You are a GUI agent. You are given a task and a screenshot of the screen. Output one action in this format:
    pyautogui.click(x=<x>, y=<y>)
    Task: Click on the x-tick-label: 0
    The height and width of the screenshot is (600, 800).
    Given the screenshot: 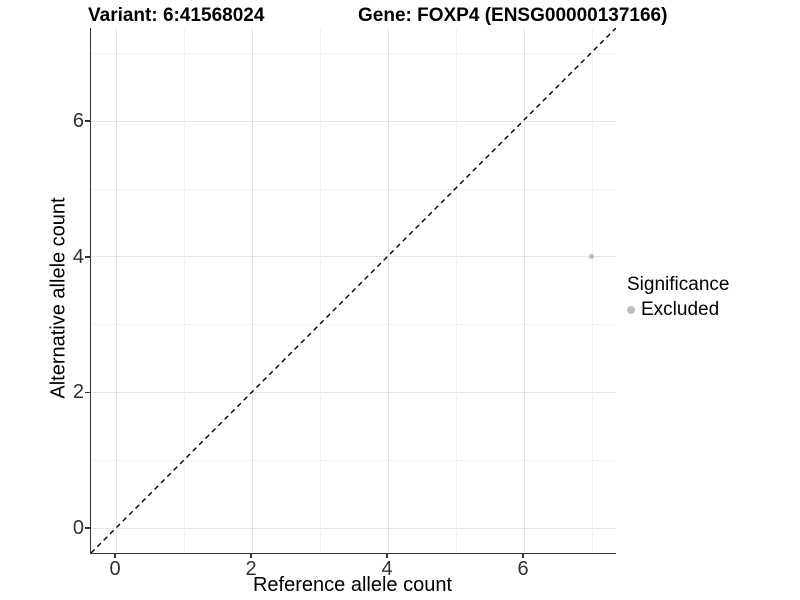 What is the action you would take?
    pyautogui.click(x=115, y=569)
    